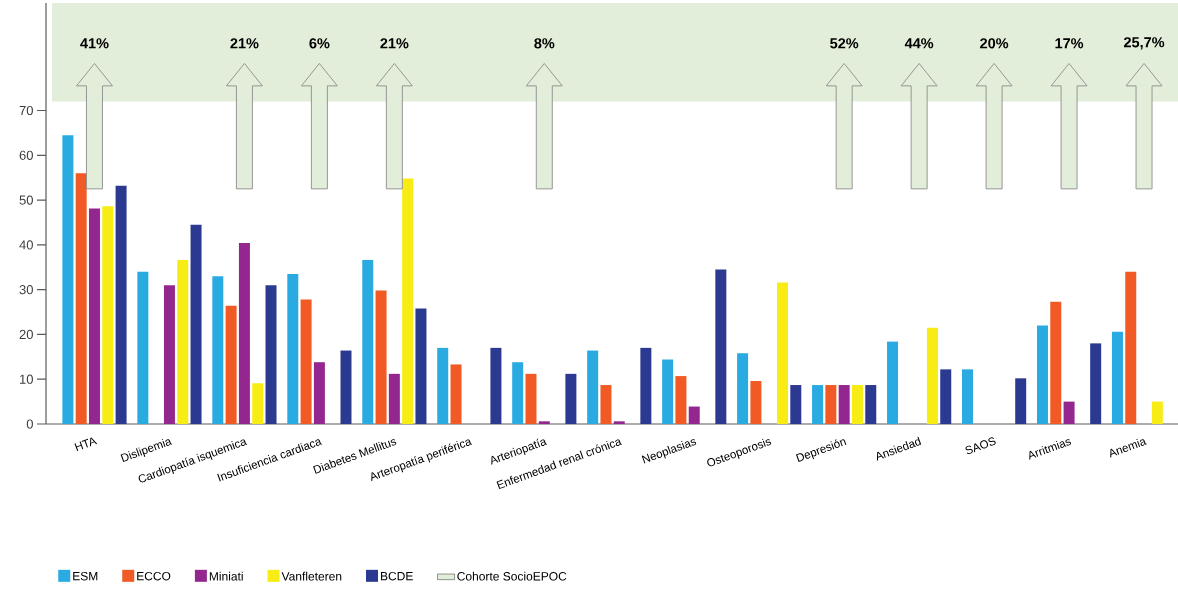  Describe the element at coordinates (26, 245) in the screenshot. I see `y-tick-label: 40` at that location.